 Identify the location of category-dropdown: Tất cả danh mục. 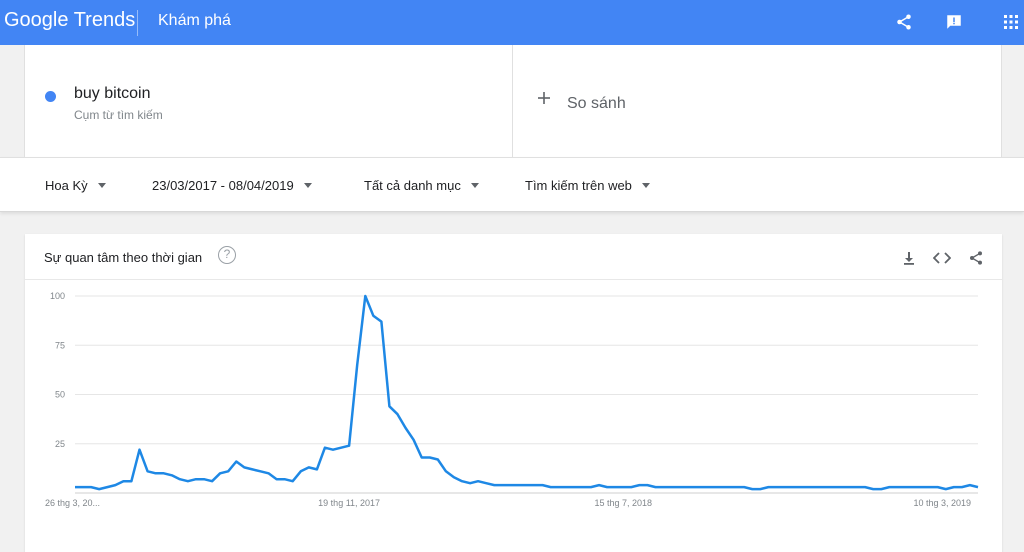
(421, 185).